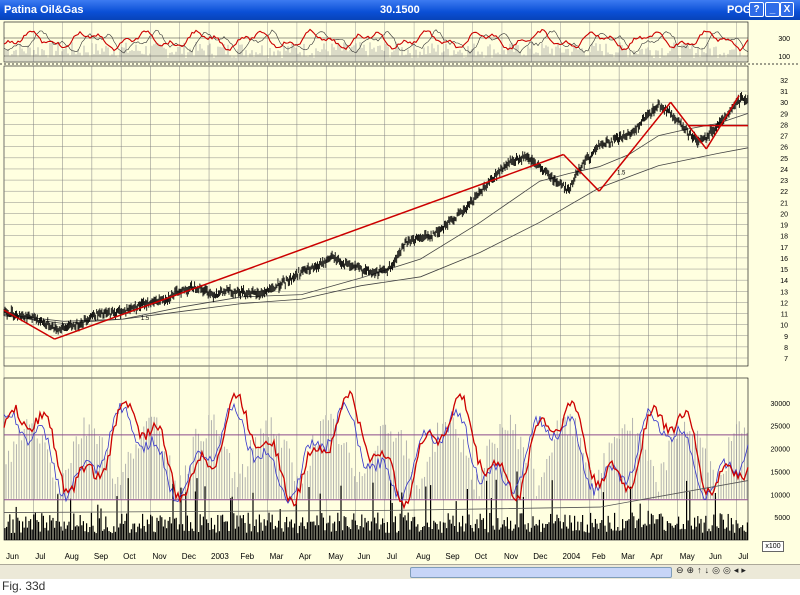 The width and height of the screenshot is (800, 595). Describe the element at coordinates (784, 181) in the screenshot. I see `price-tick-label: 23` at that location.